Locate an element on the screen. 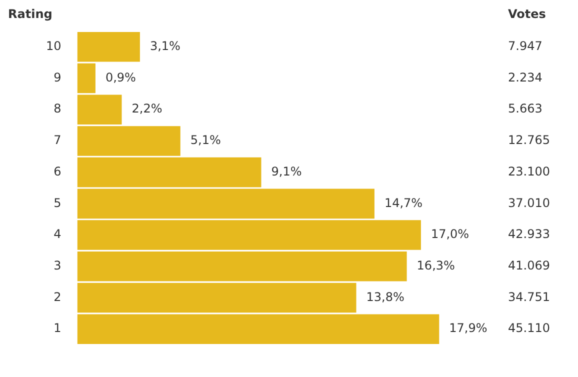  text: 41.069 is located at coordinates (529, 265).